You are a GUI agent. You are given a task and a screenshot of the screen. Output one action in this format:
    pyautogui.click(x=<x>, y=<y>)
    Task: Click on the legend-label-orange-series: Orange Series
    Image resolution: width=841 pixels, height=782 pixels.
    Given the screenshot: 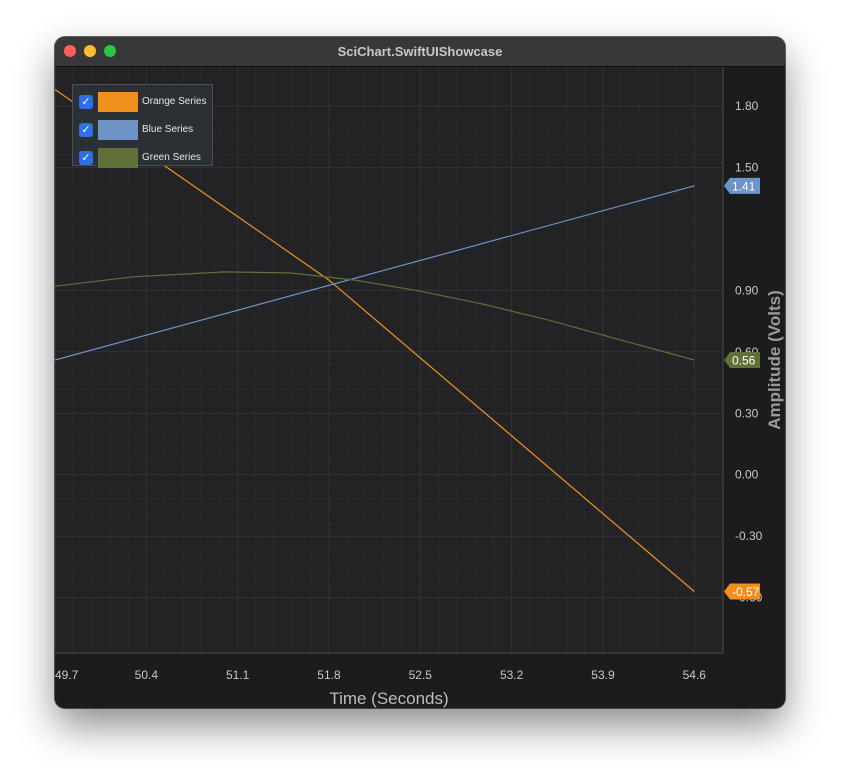 What is the action you would take?
    pyautogui.click(x=174, y=101)
    